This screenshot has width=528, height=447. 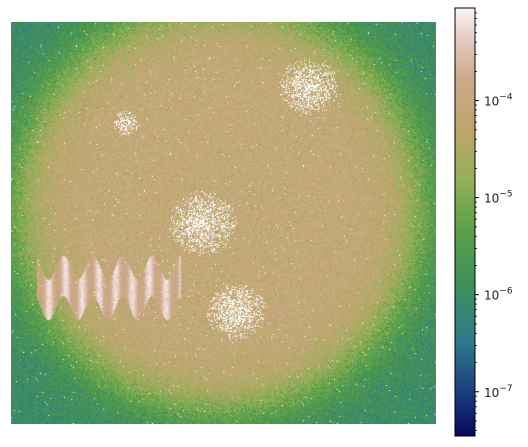 What do you see at coordinates (494, 221) in the screenshot?
I see `colorbar-ticks: 10⁻⁴ 10⁻⁵ 10⁻⁶ 10⁻⁷` at bounding box center [494, 221].